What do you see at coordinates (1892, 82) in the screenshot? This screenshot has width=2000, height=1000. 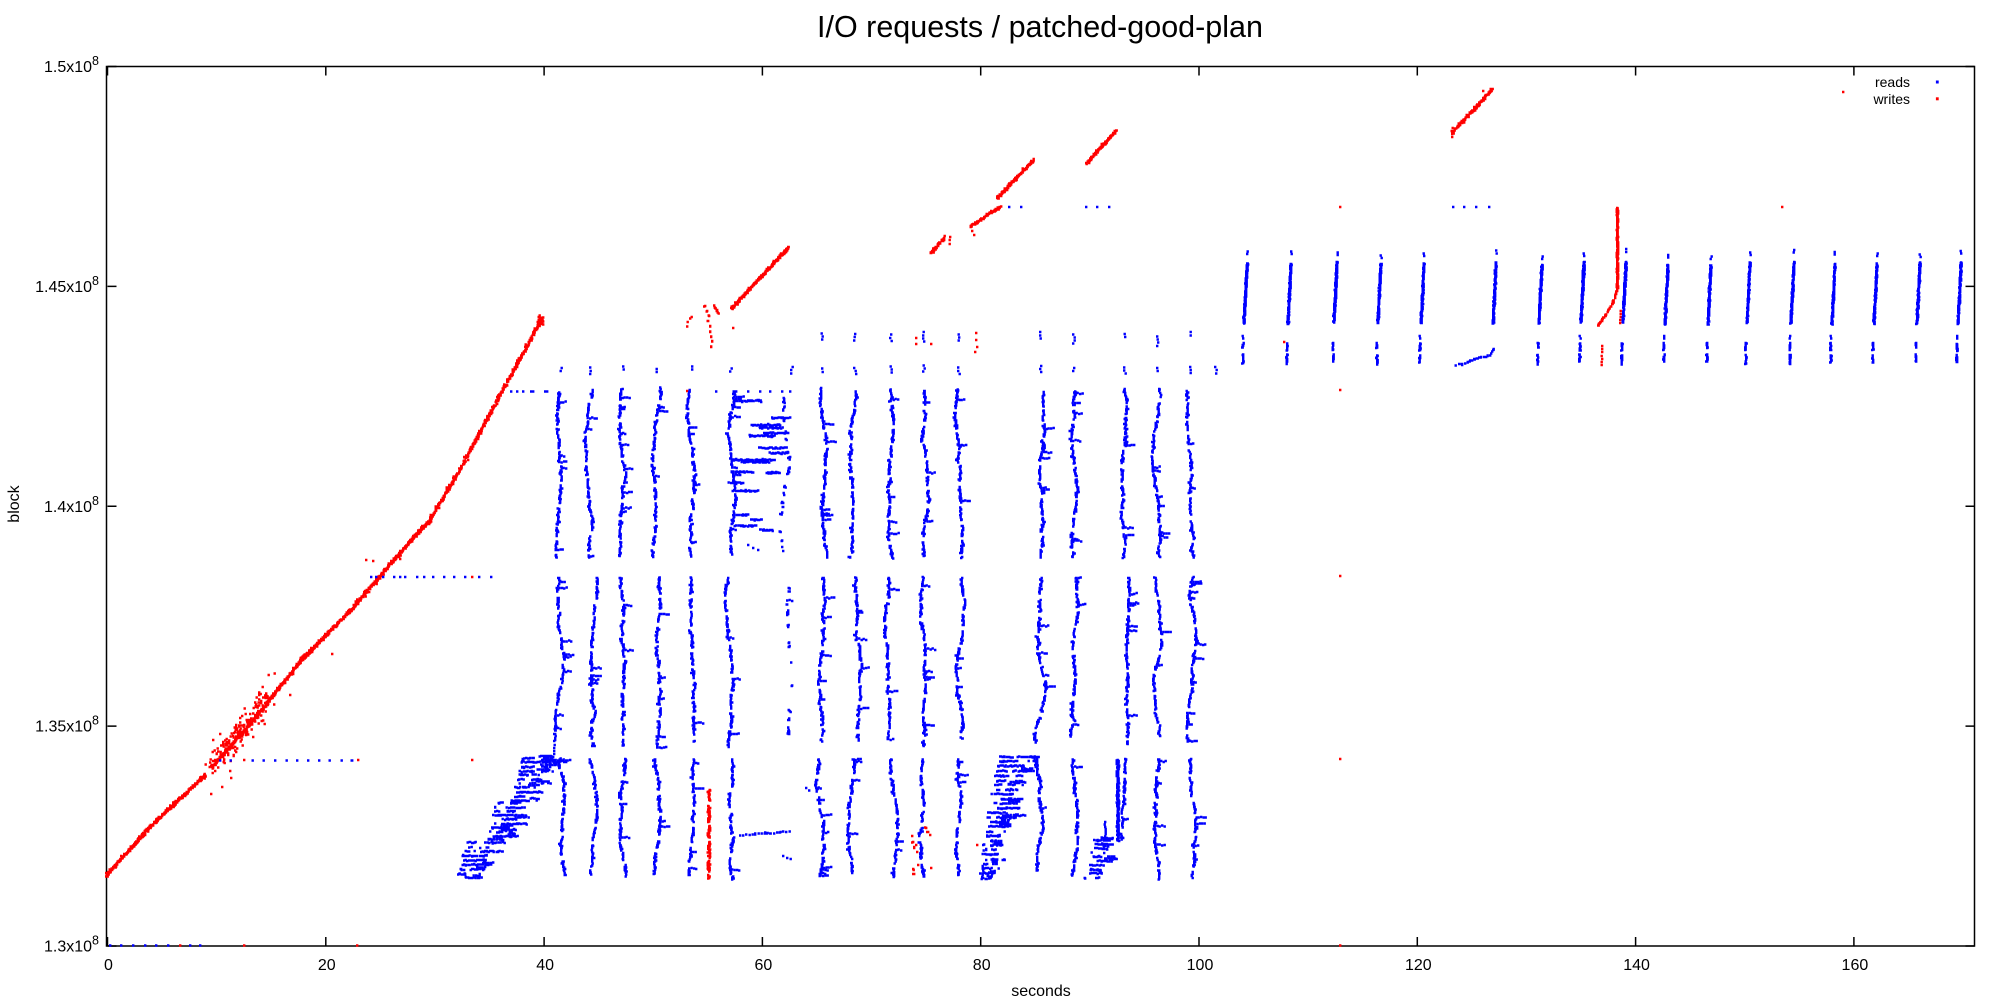 I see `svg-text: reads` at bounding box center [1892, 82].